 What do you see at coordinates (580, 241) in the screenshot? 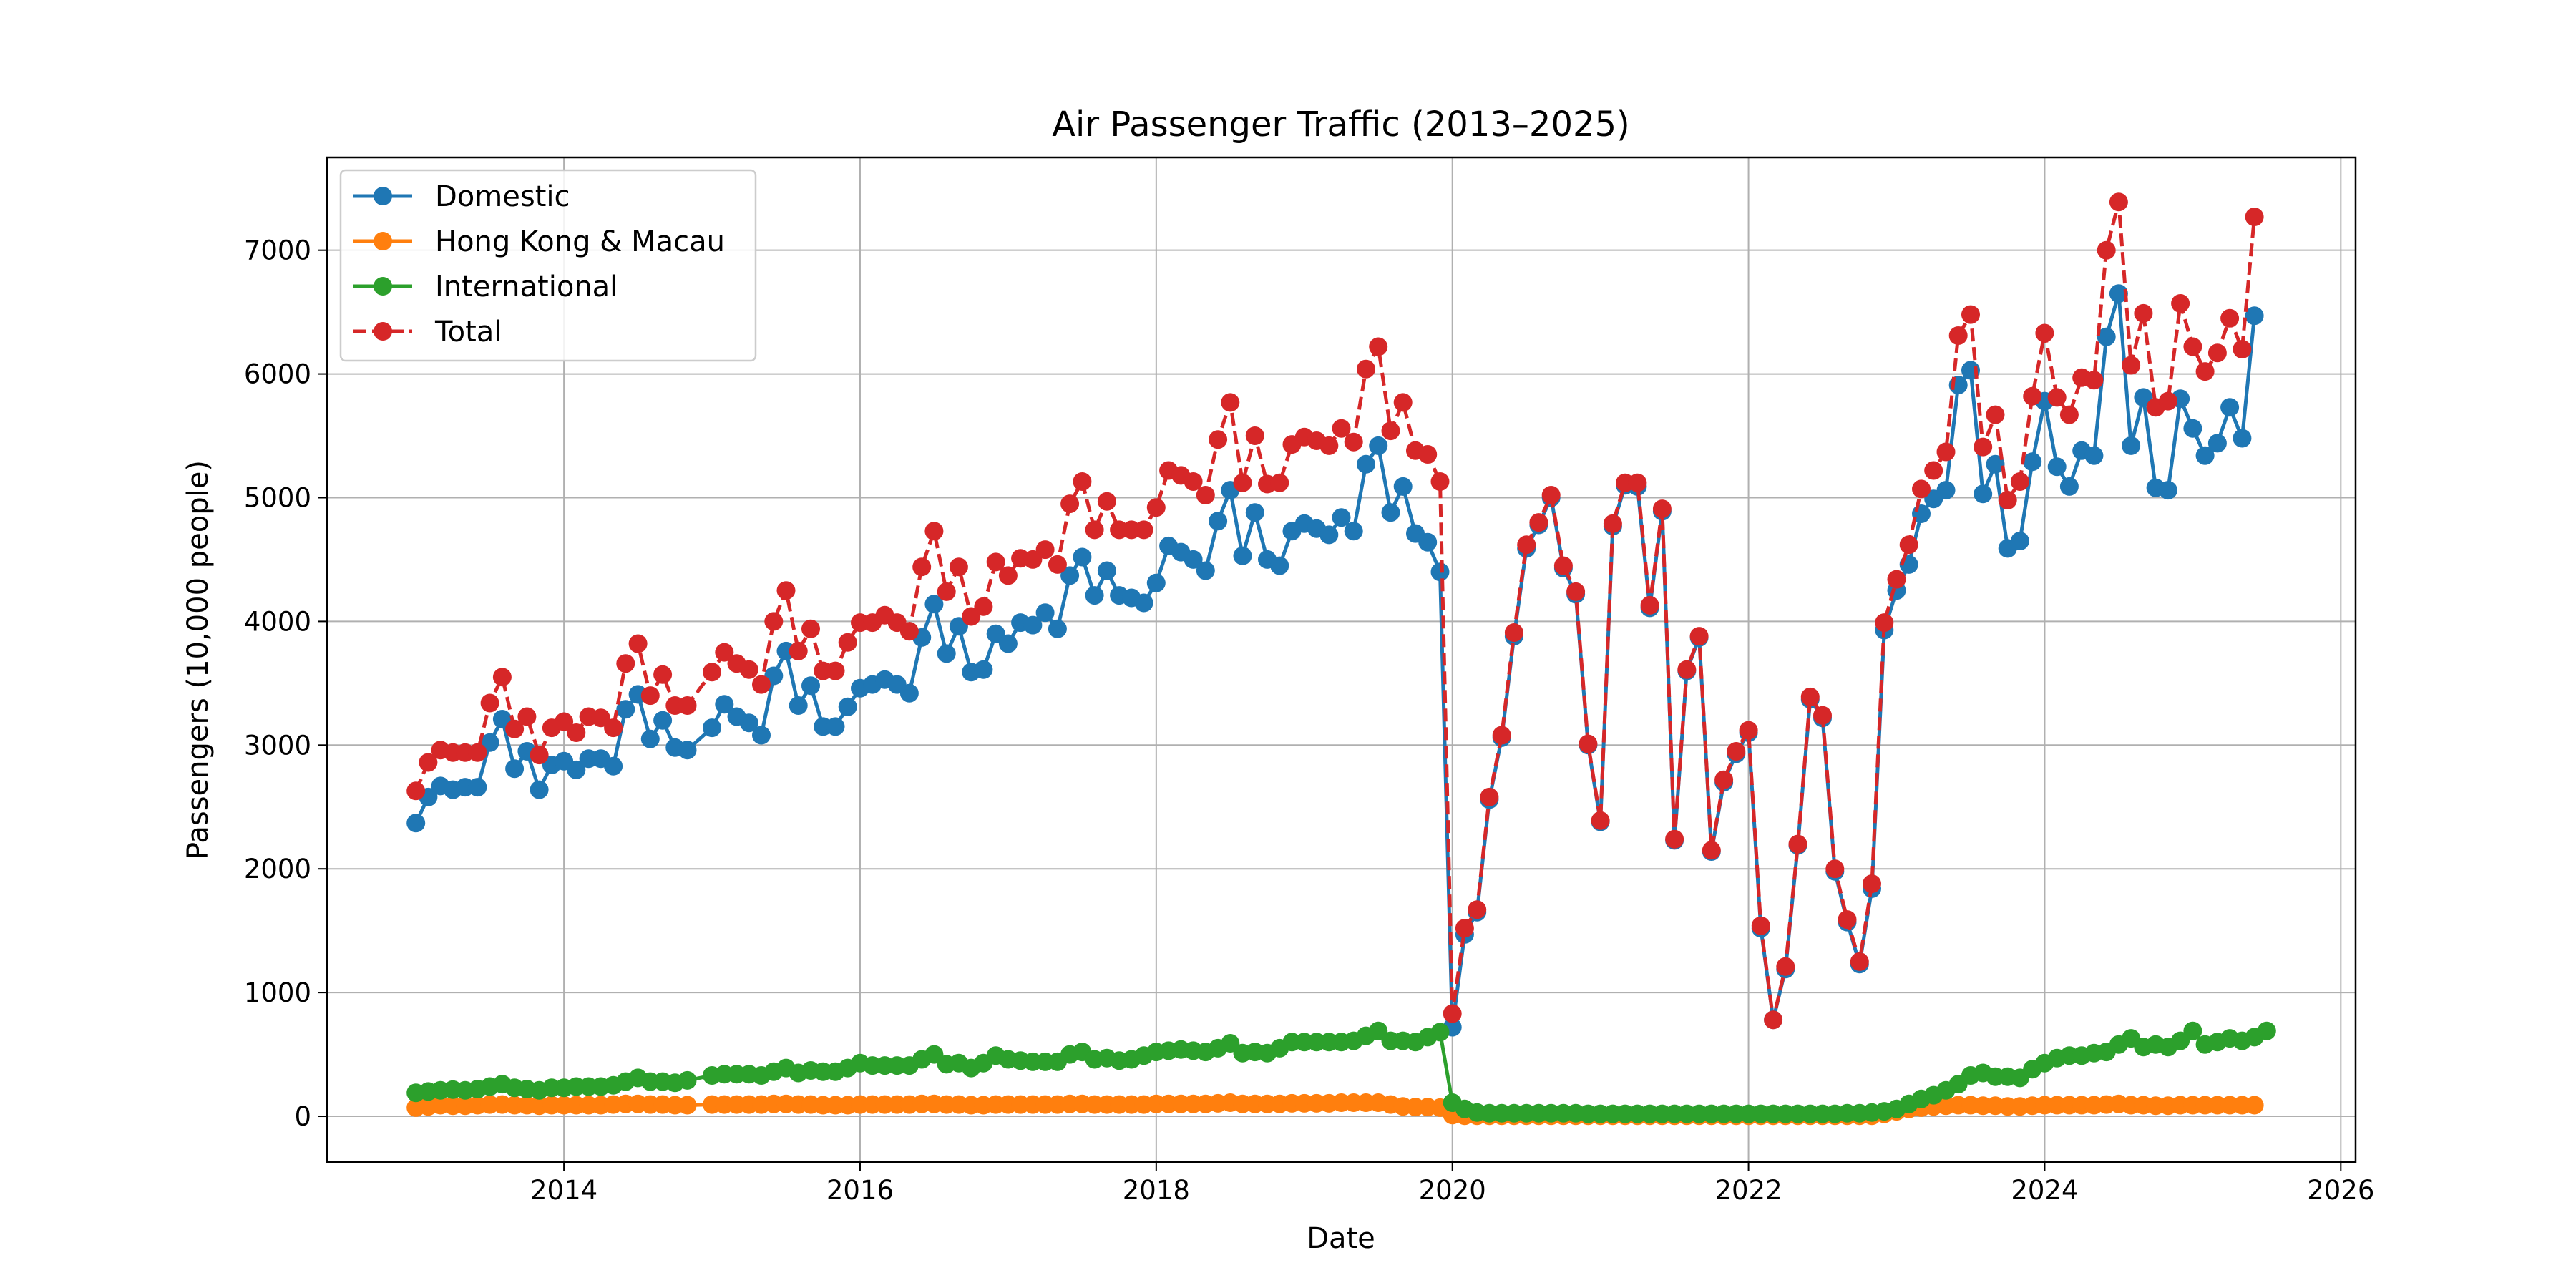
I see `legend-label-hong-kong-macau: Hong Kong & Macau` at bounding box center [580, 241].